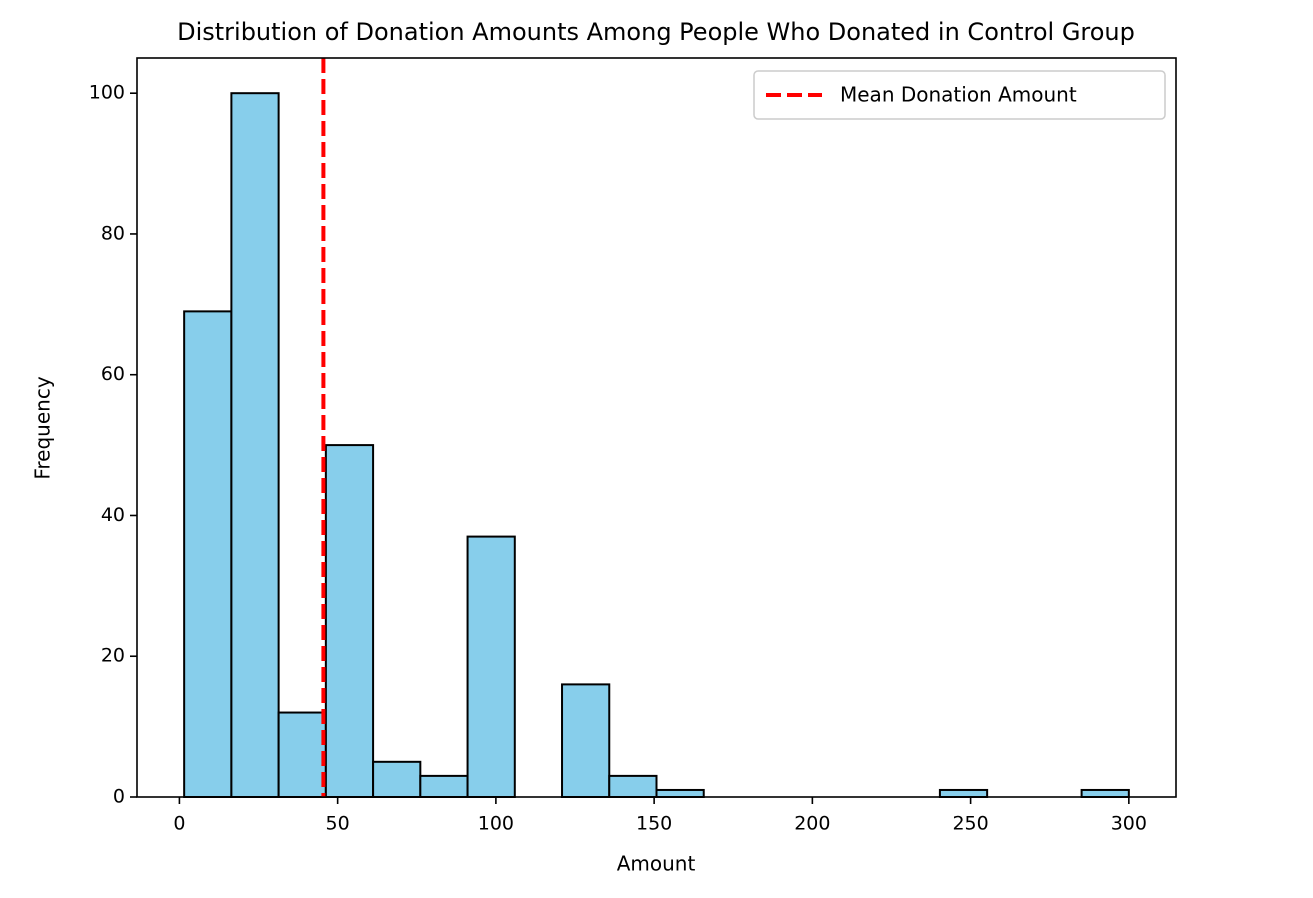 The height and width of the screenshot is (898, 1313). Describe the element at coordinates (496, 824) in the screenshot. I see `x-tick-label: 100` at that location.